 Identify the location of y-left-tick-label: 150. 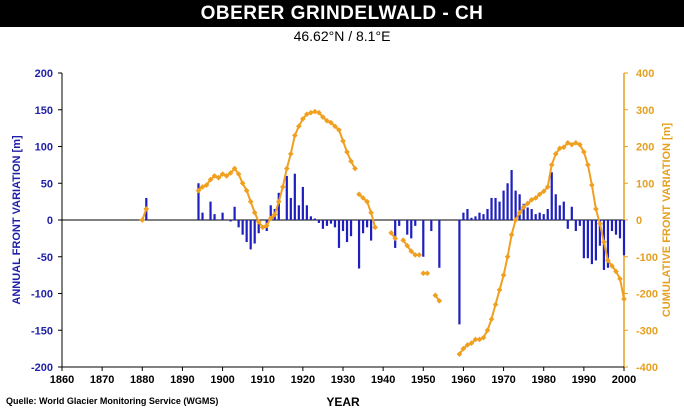
(44, 111).